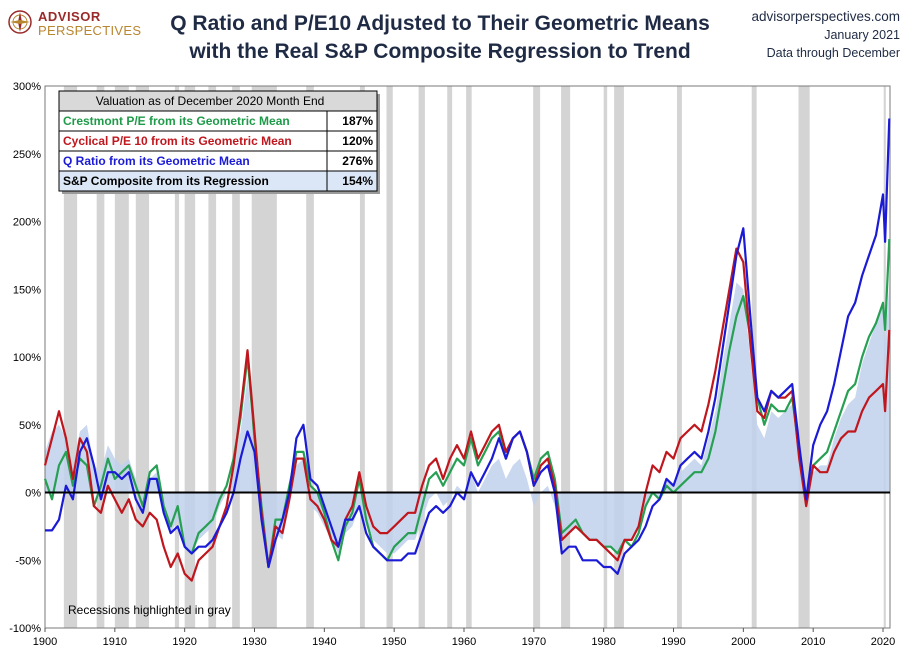  What do you see at coordinates (27, 290) in the screenshot?
I see `y-tick-label: 150%` at bounding box center [27, 290].